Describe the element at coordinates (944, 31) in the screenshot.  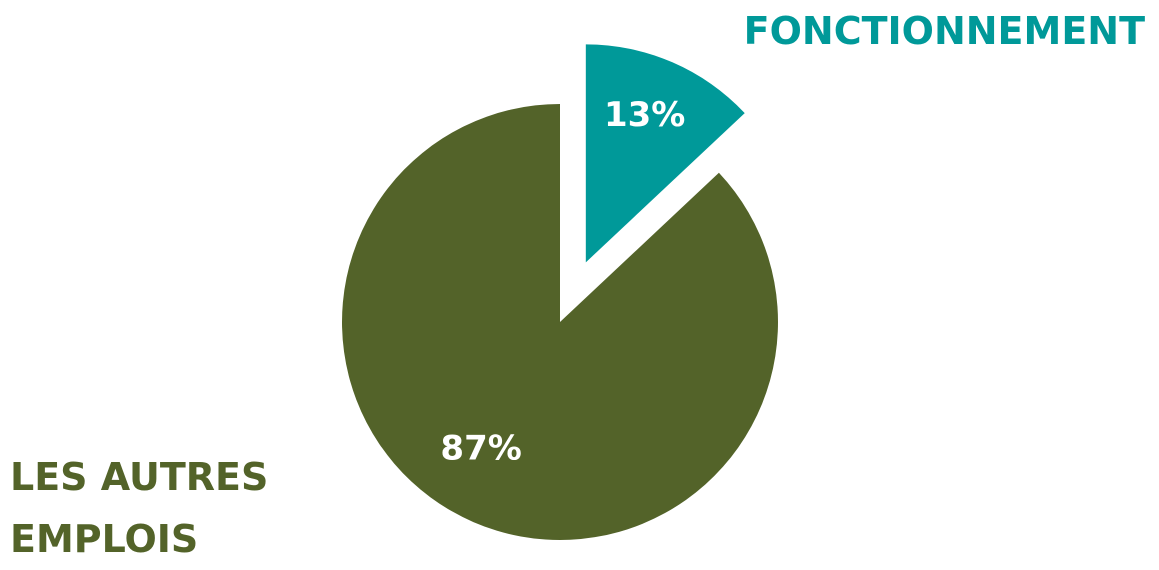
I see `category-label: FONCTIONNEMENT` at that location.